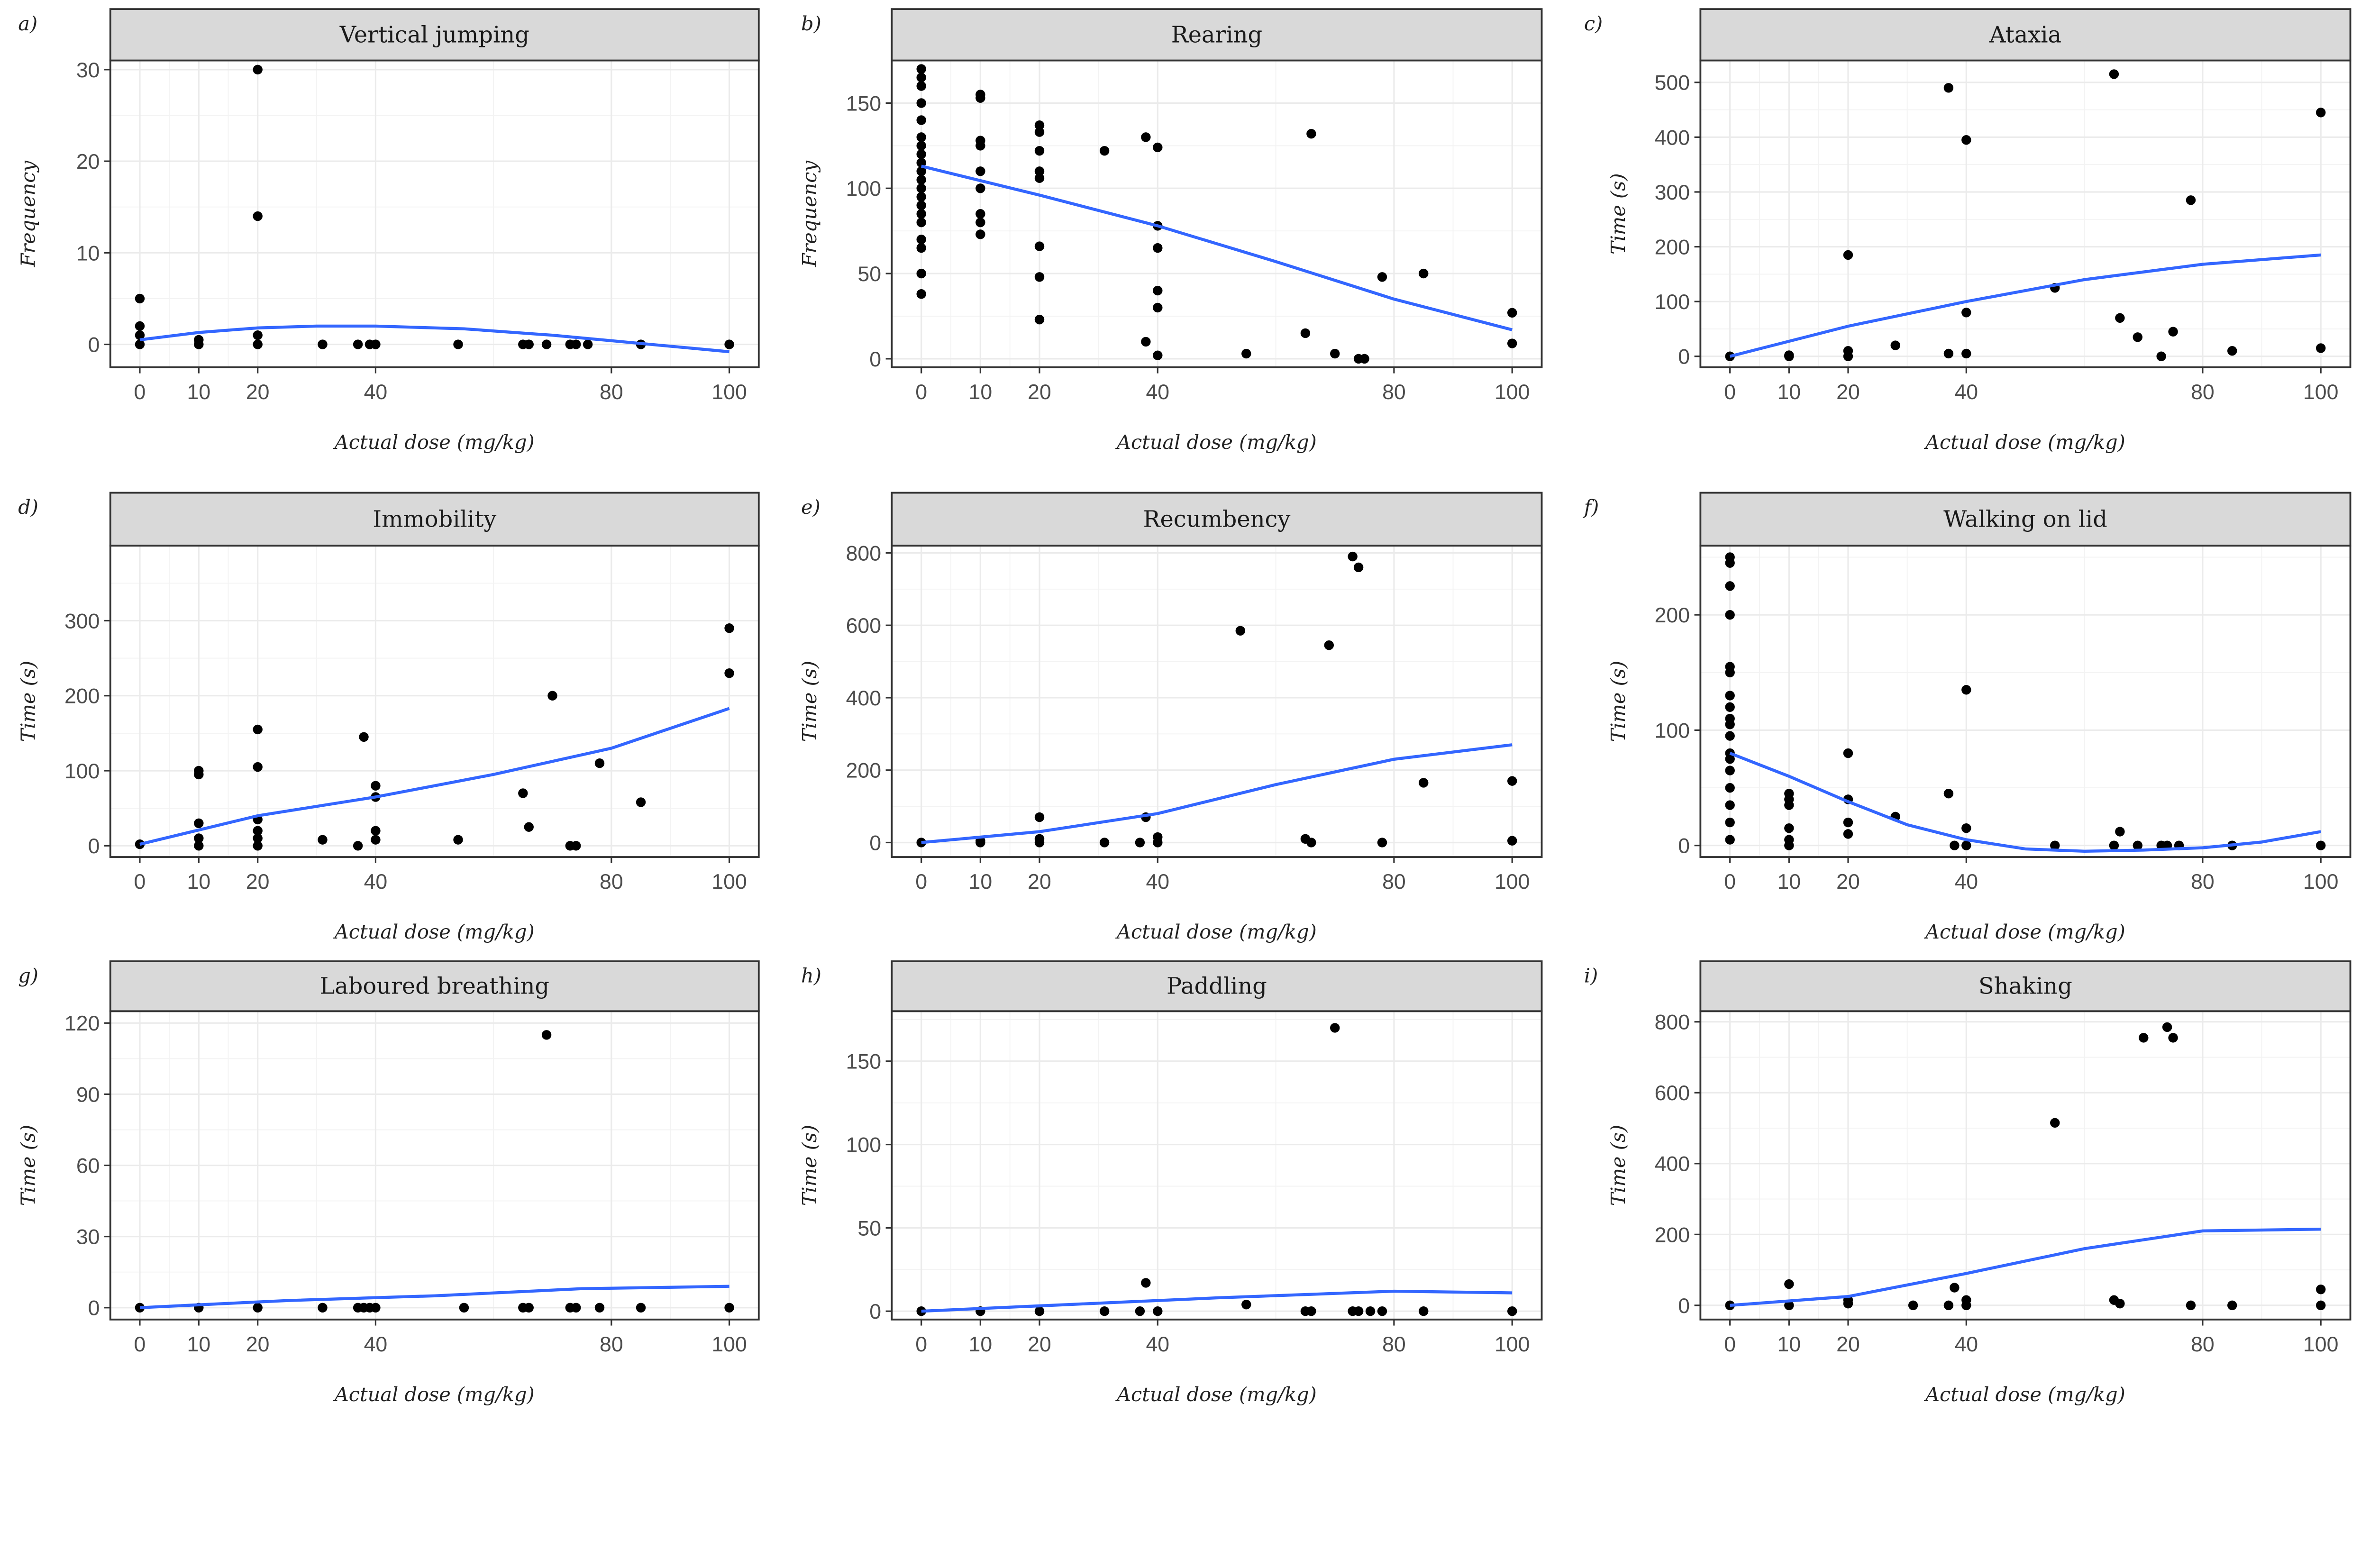 The image size is (2370, 1568). Describe the element at coordinates (2025, 35) in the screenshot. I see `facet-title: Ataxia` at that location.